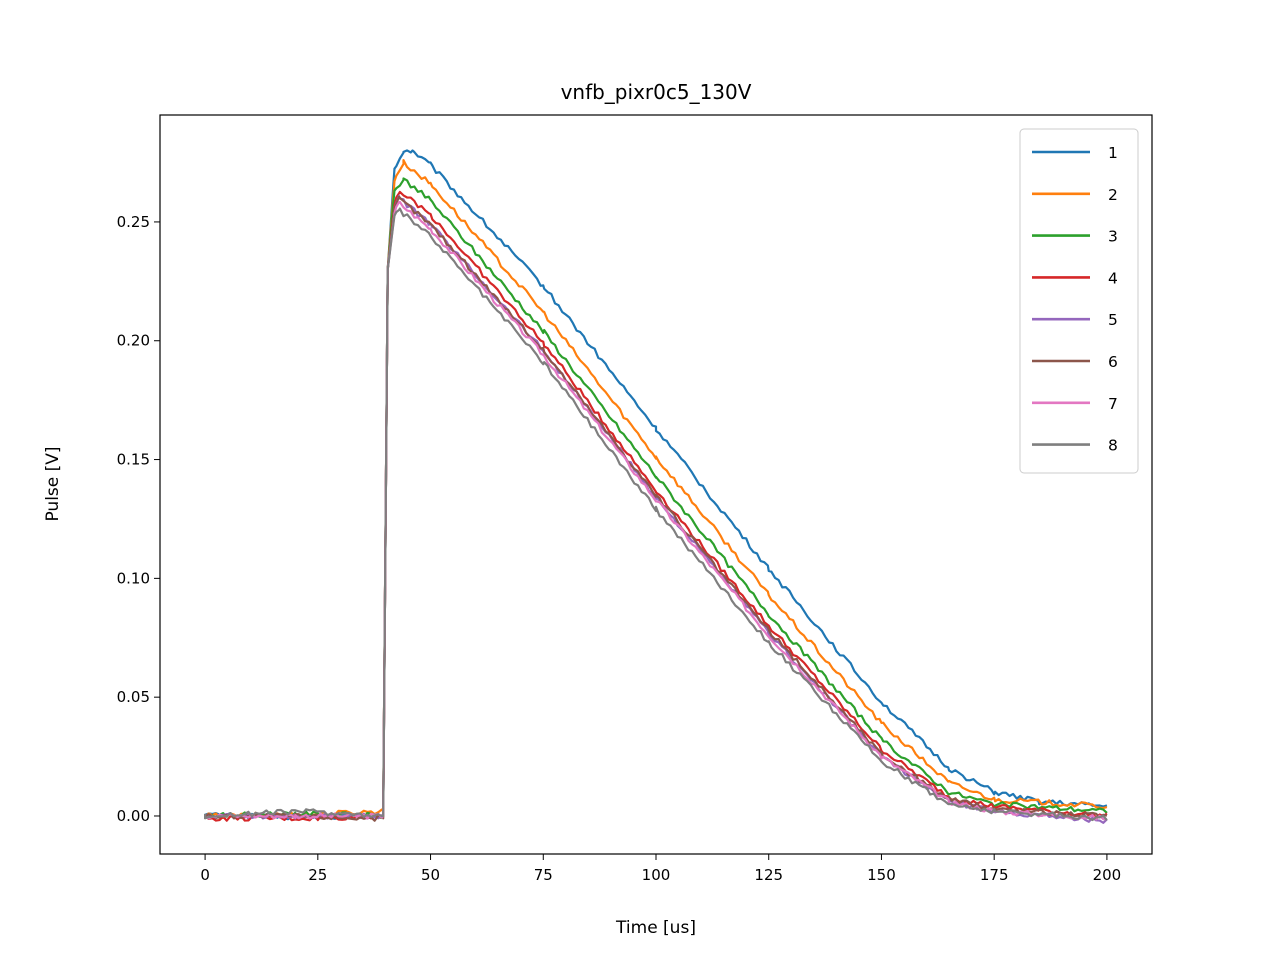 This screenshot has height=960, width=1280. I want to click on y-tick-label: 0.05, so click(133, 697).